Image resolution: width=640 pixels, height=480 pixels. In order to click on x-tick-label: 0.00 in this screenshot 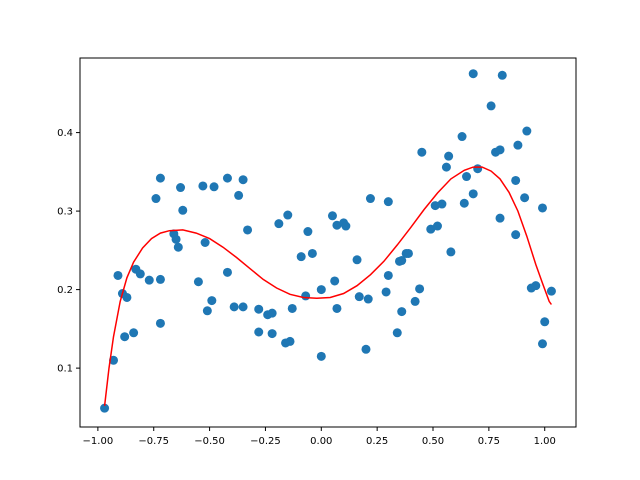, I will do `click(321, 441)`.